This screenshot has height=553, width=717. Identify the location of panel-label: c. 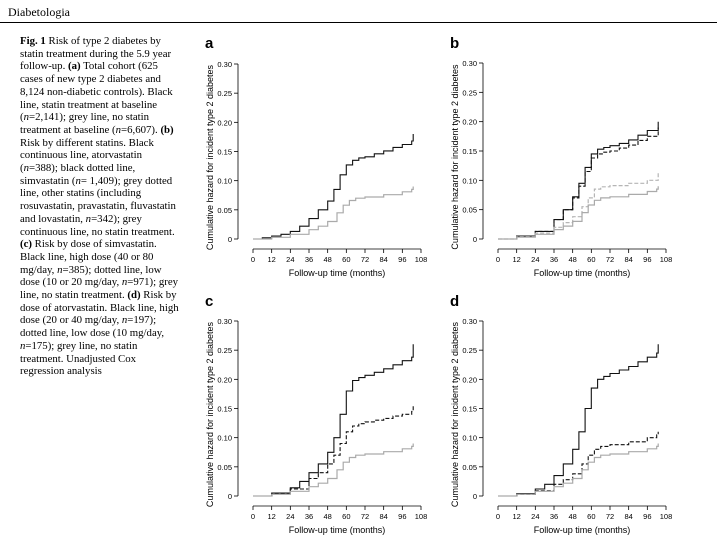
(209, 301).